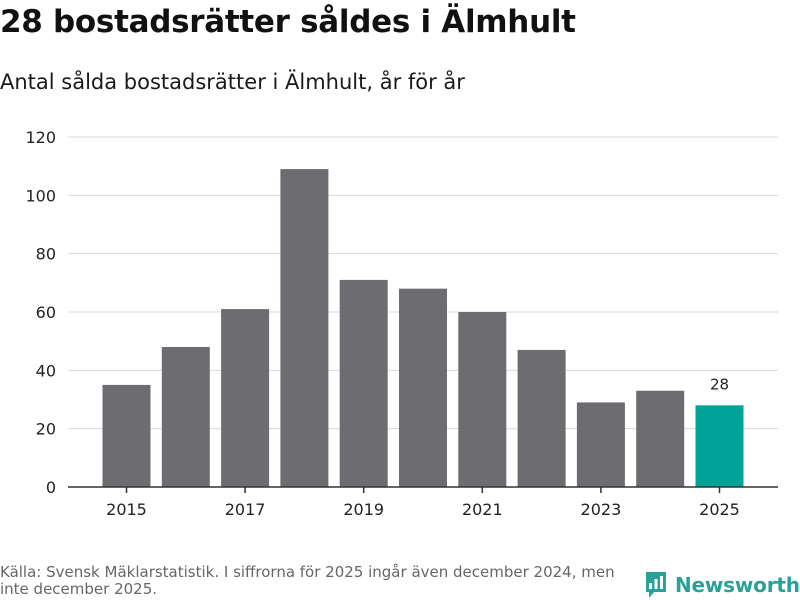 This screenshot has height=600, width=800. What do you see at coordinates (600, 444) in the screenshot?
I see `bar-2023` at bounding box center [600, 444].